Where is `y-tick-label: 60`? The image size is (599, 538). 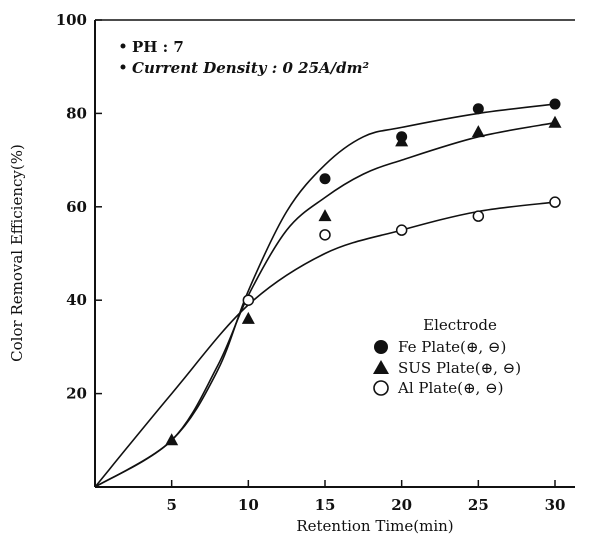 y-tick-label: 60 is located at coordinates (76, 207).